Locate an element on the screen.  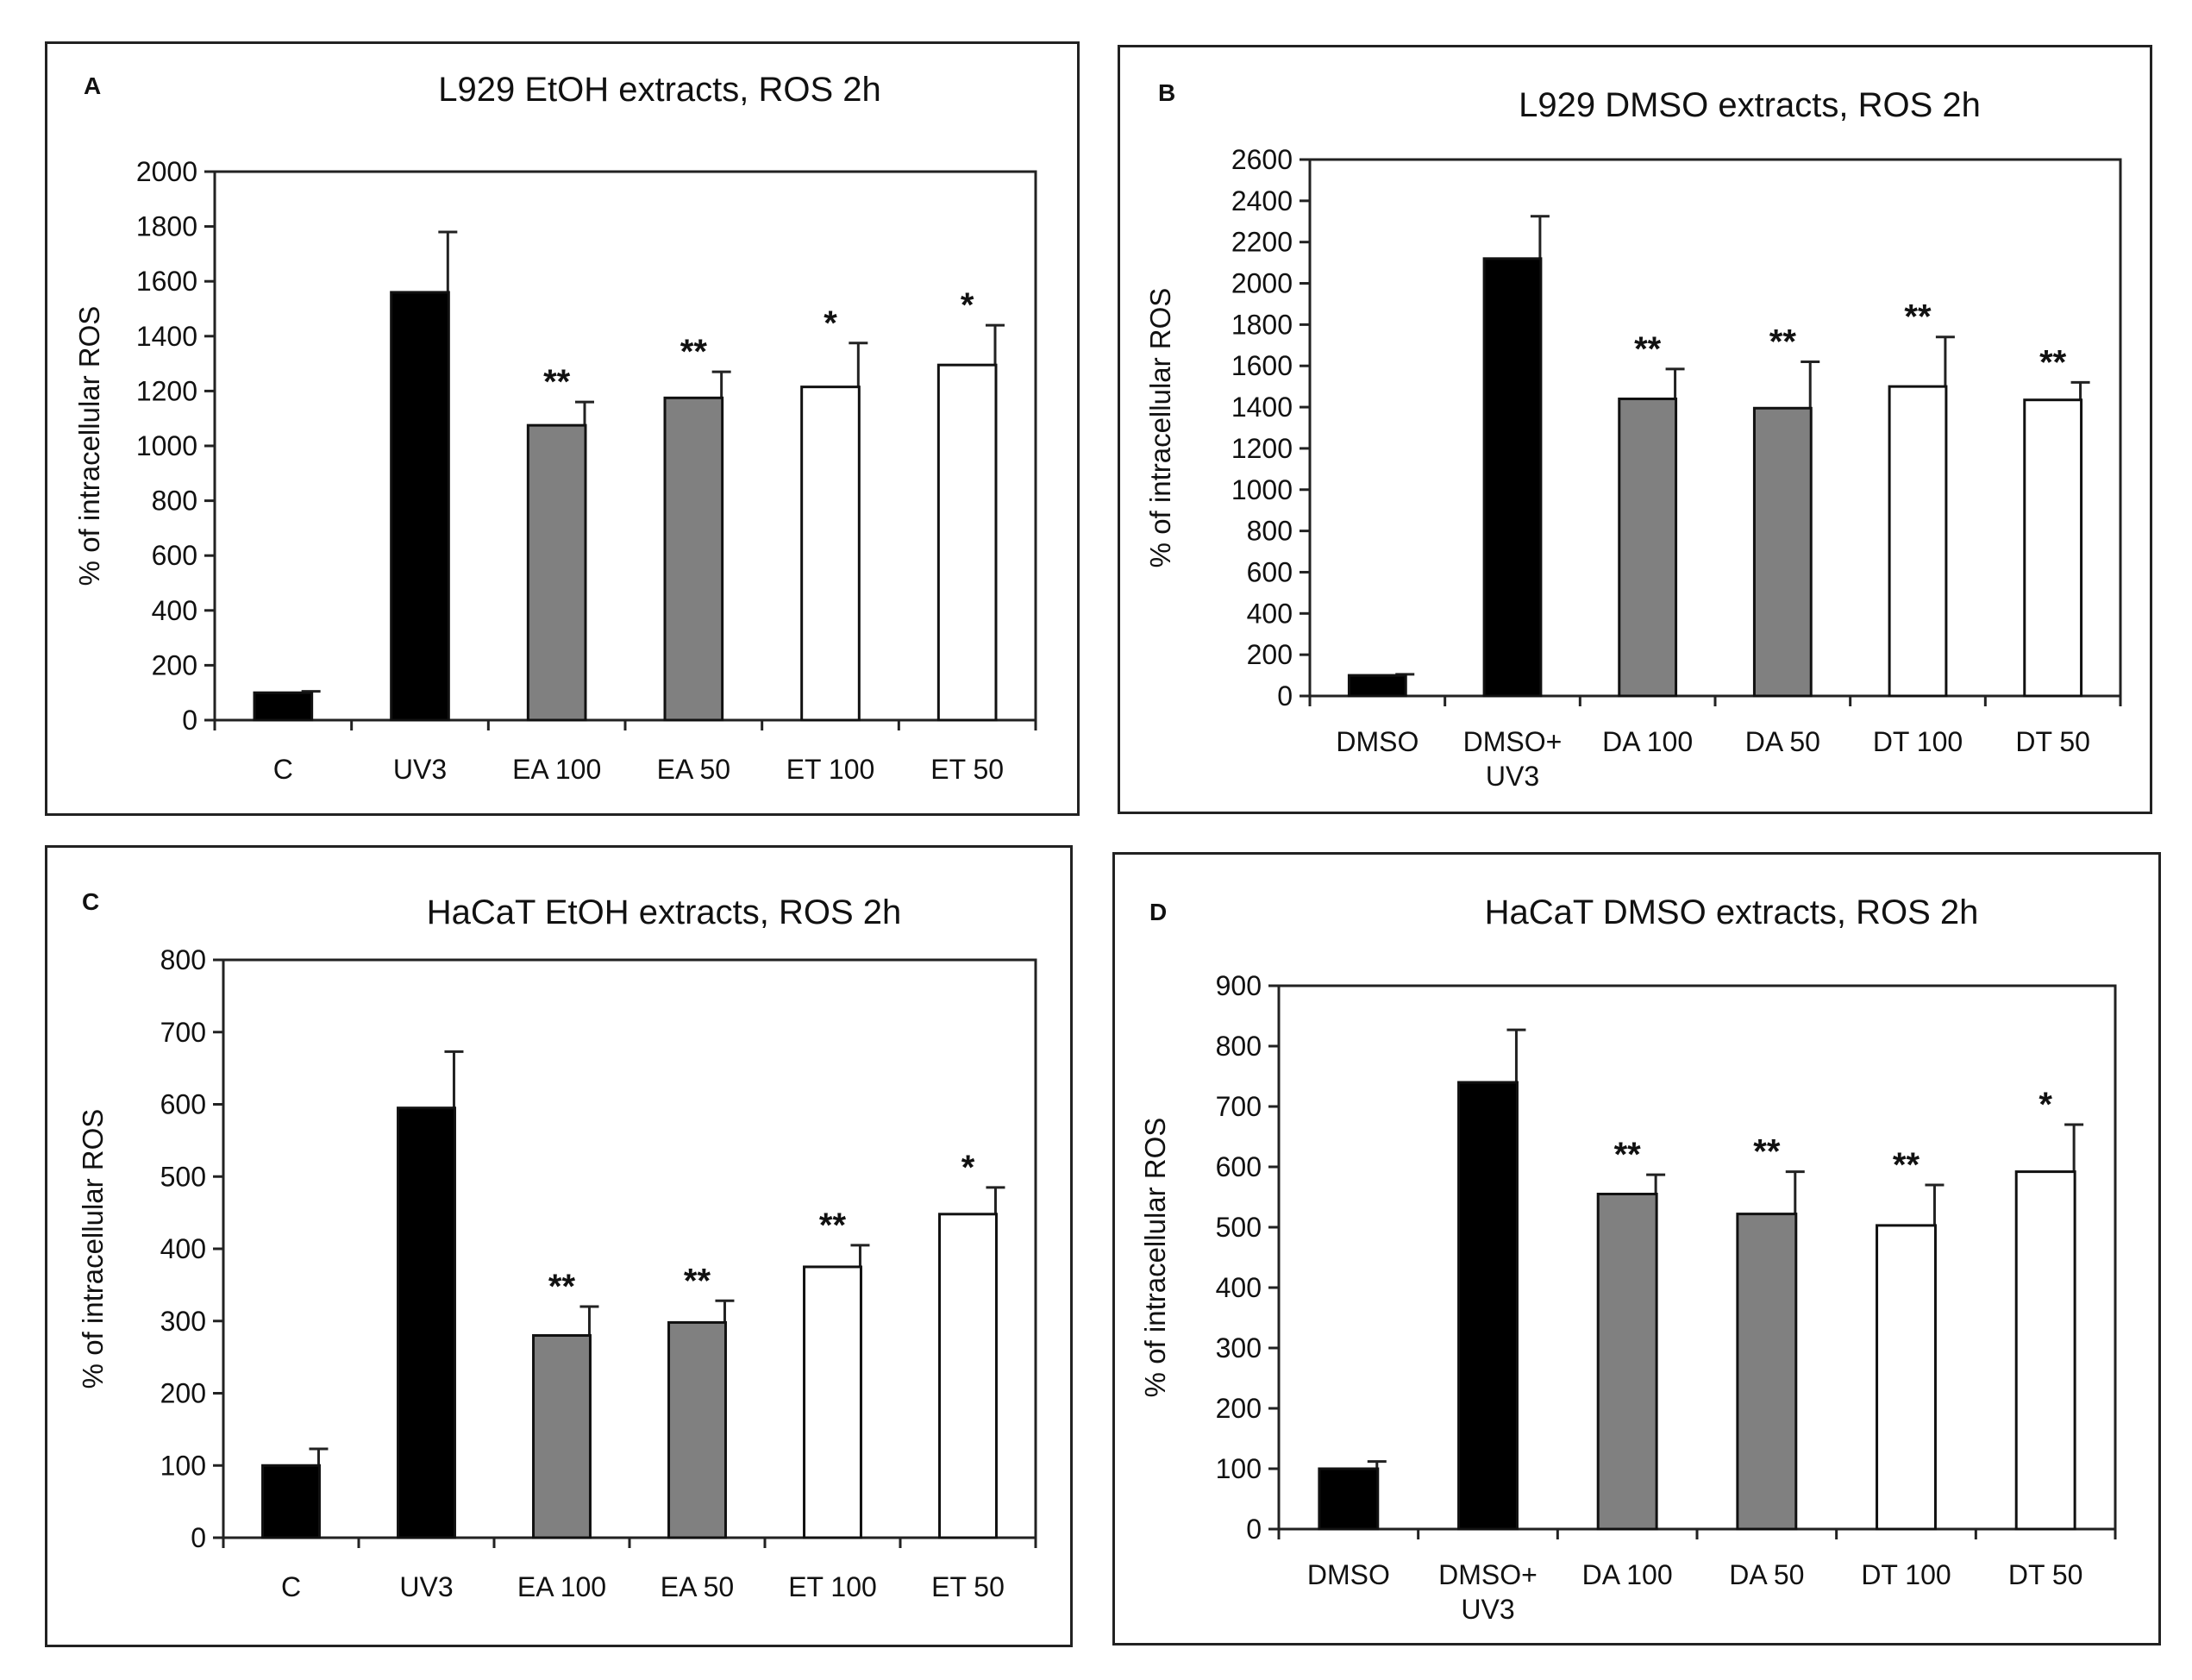
y-tick-label-a: 400 is located at coordinates (174, 610).